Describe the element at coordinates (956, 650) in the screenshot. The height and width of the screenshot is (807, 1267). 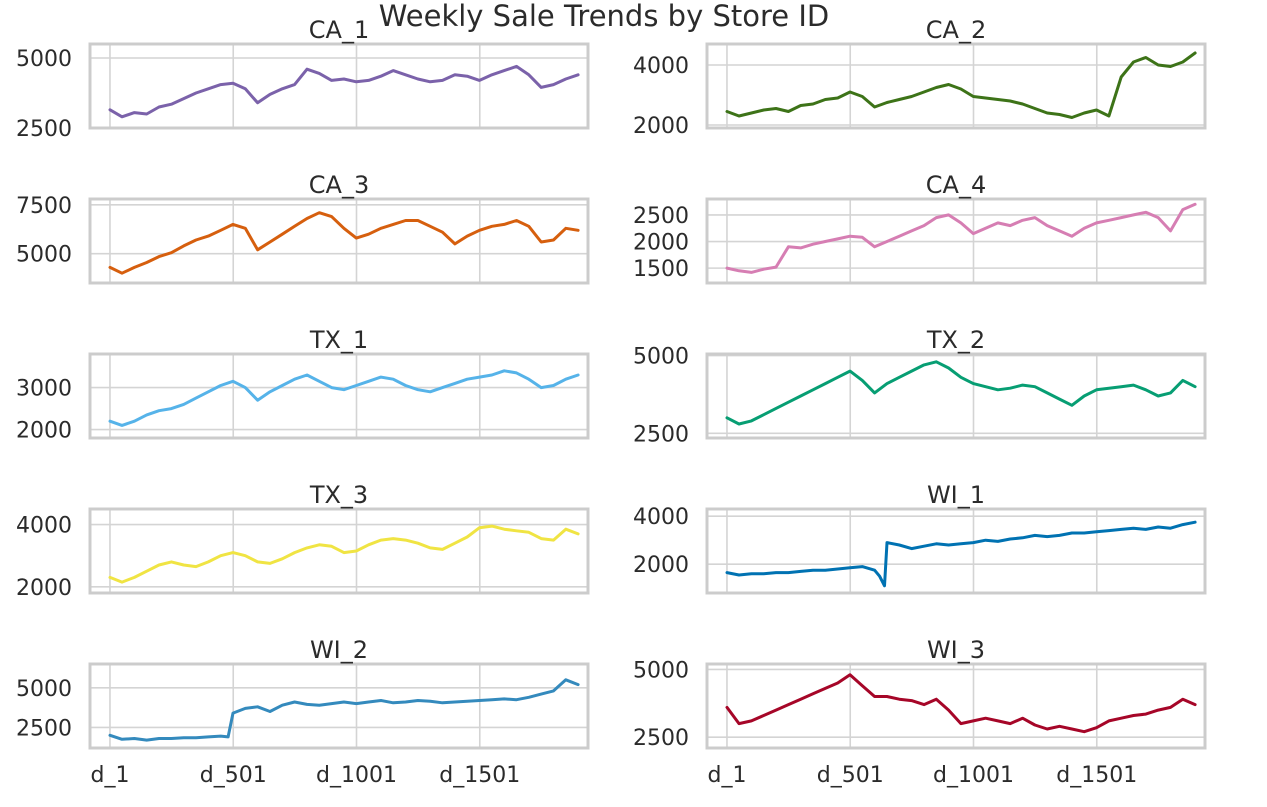
I see `panel-title: WI_3` at that location.